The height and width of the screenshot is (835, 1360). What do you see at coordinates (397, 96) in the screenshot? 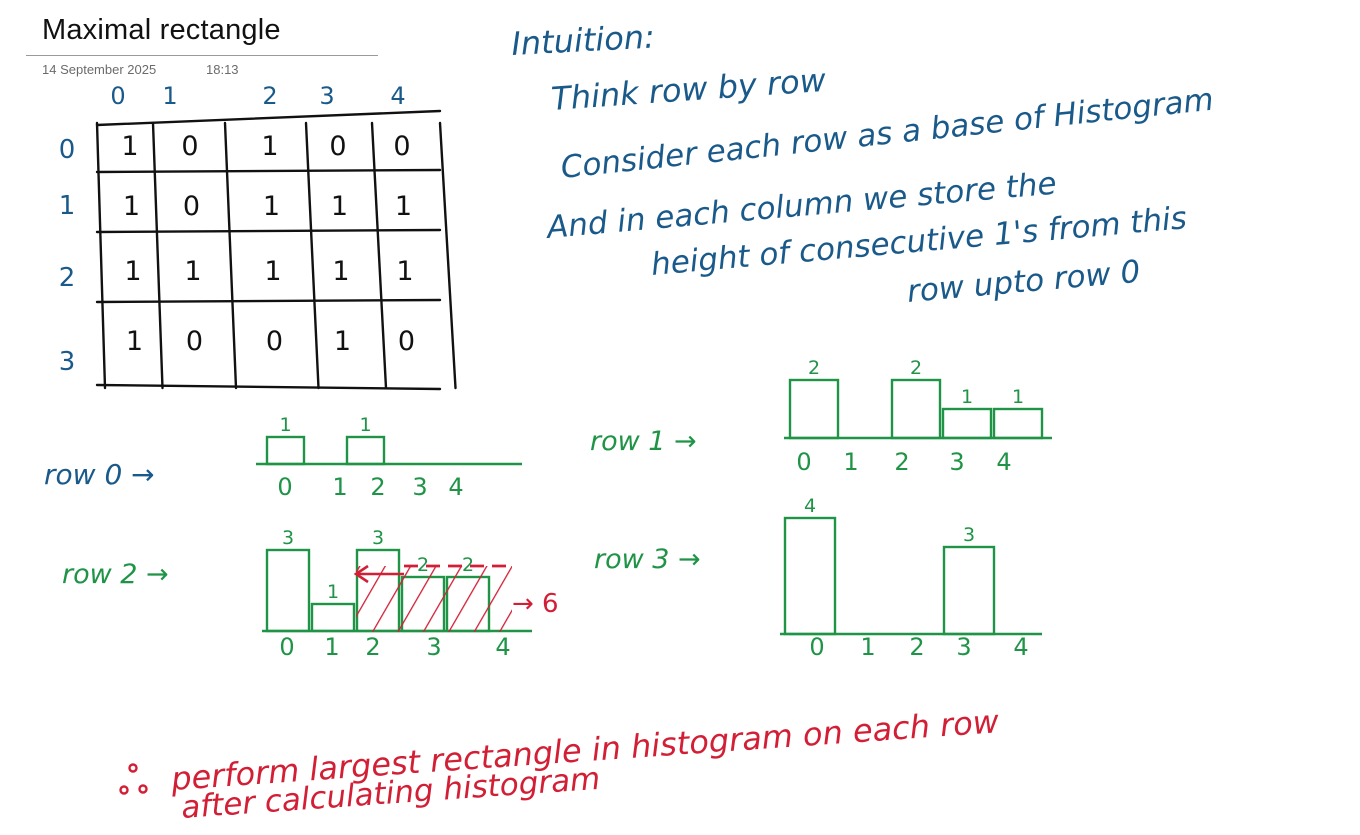
I see `matrix-column-label: 4` at bounding box center [397, 96].